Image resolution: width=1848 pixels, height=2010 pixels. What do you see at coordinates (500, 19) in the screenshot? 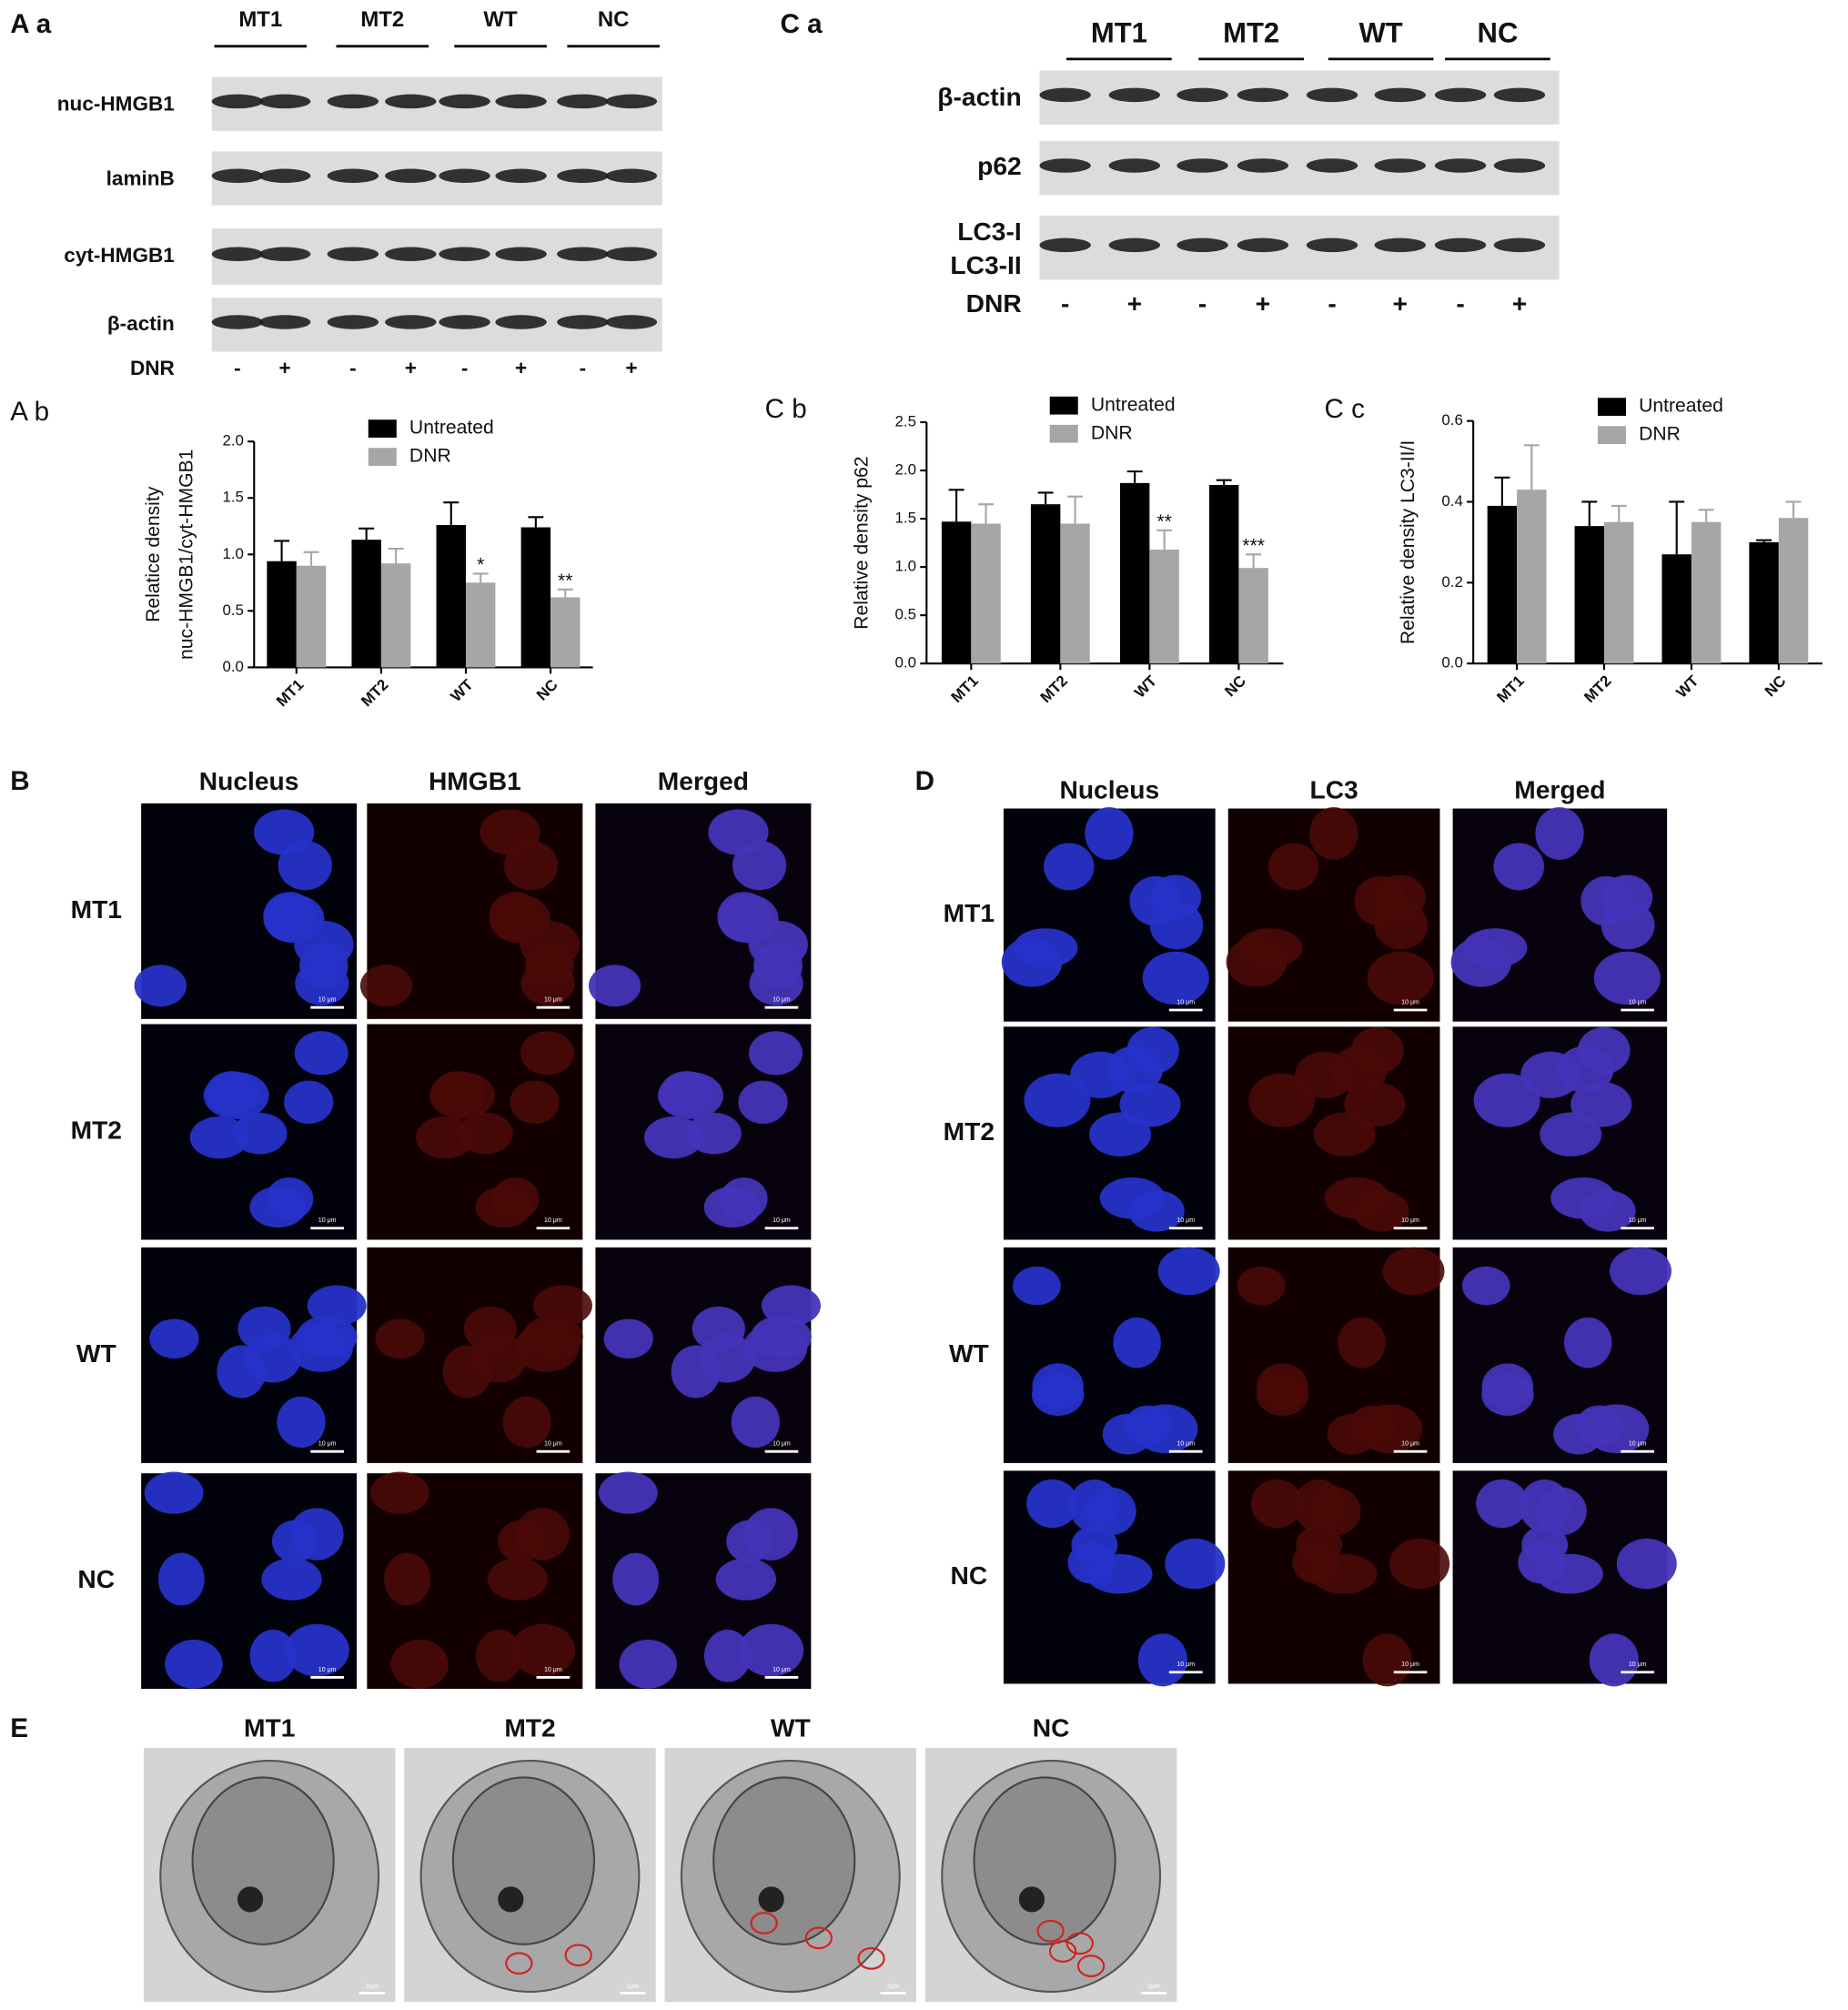
I see `group-label: WT` at bounding box center [500, 19].